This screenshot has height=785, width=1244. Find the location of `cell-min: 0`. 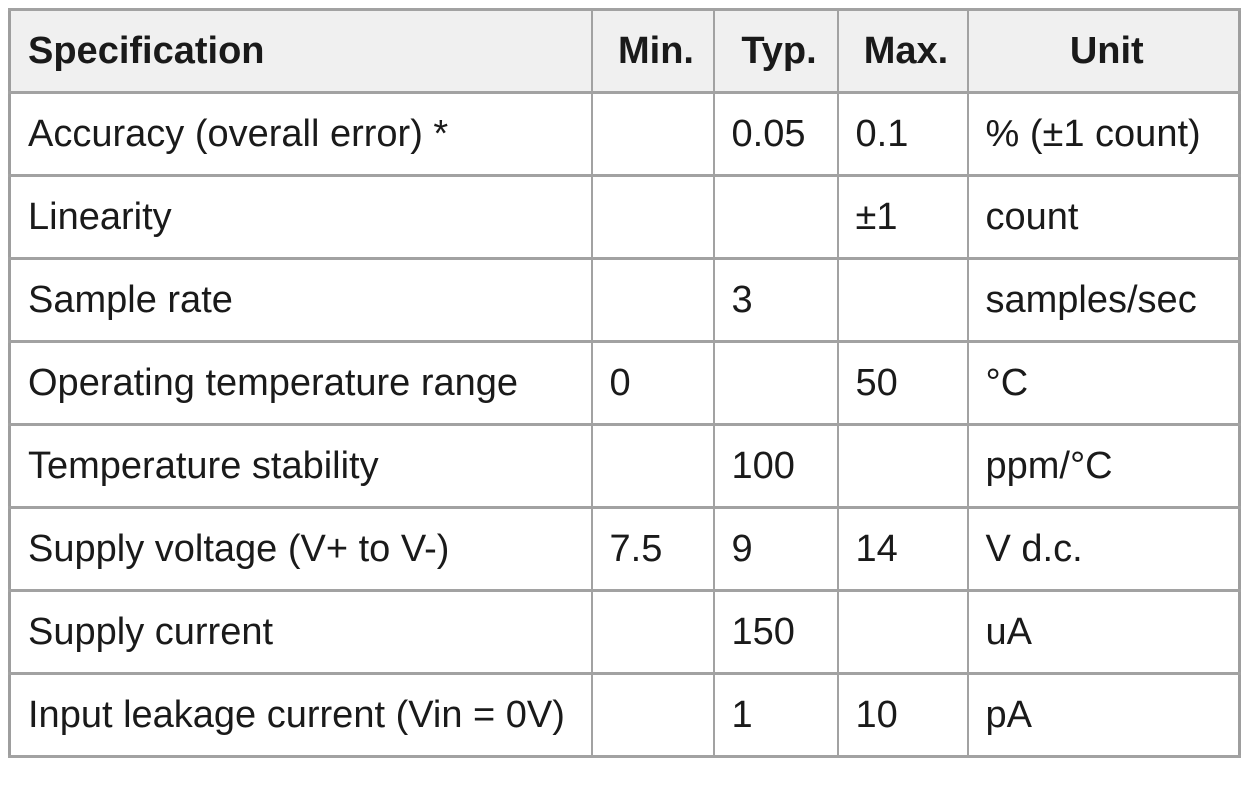

cell-min: 0 is located at coordinates (652, 383).